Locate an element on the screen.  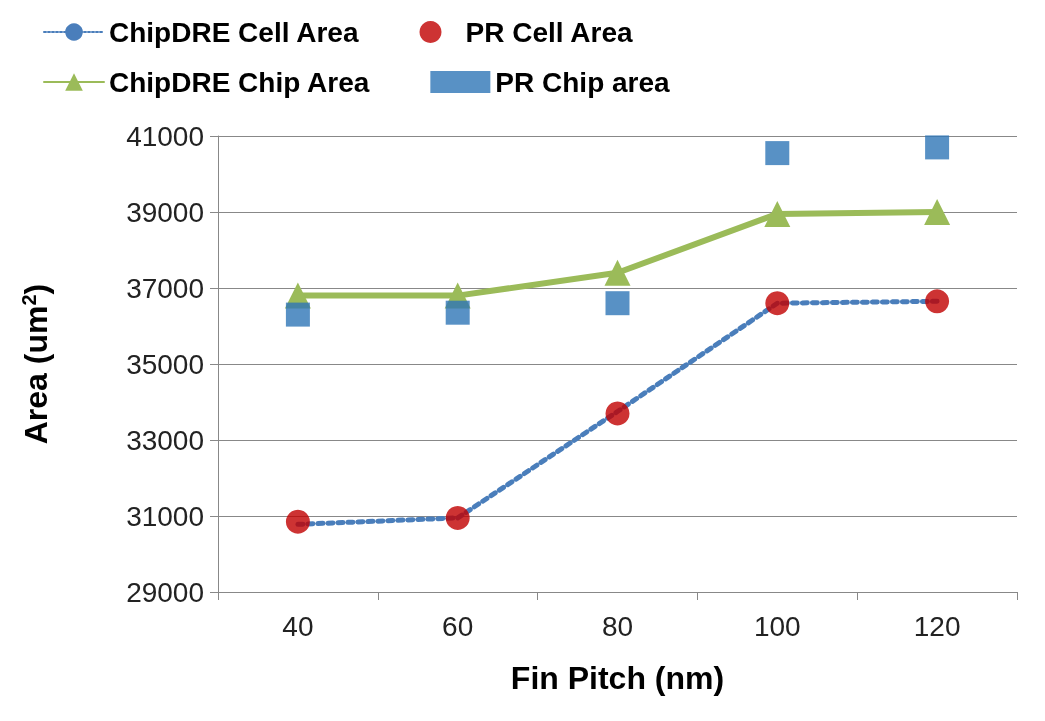
y-tick-label: 35000 is located at coordinates (165, 364).